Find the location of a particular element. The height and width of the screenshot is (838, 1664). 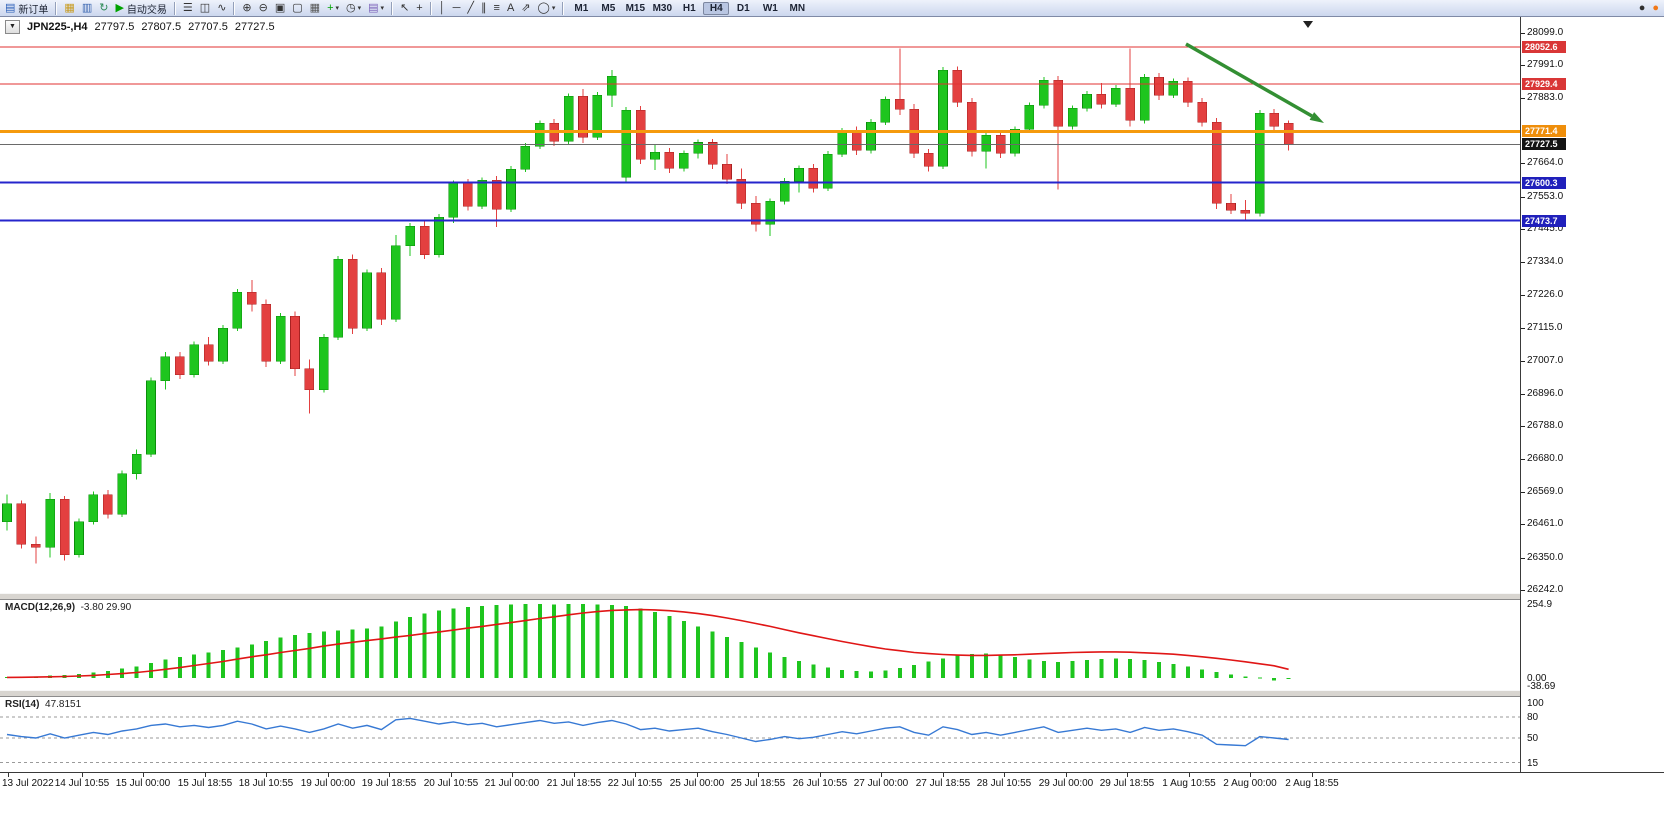

templates-button: ▤ ▾ is located at coordinates (376, 8).